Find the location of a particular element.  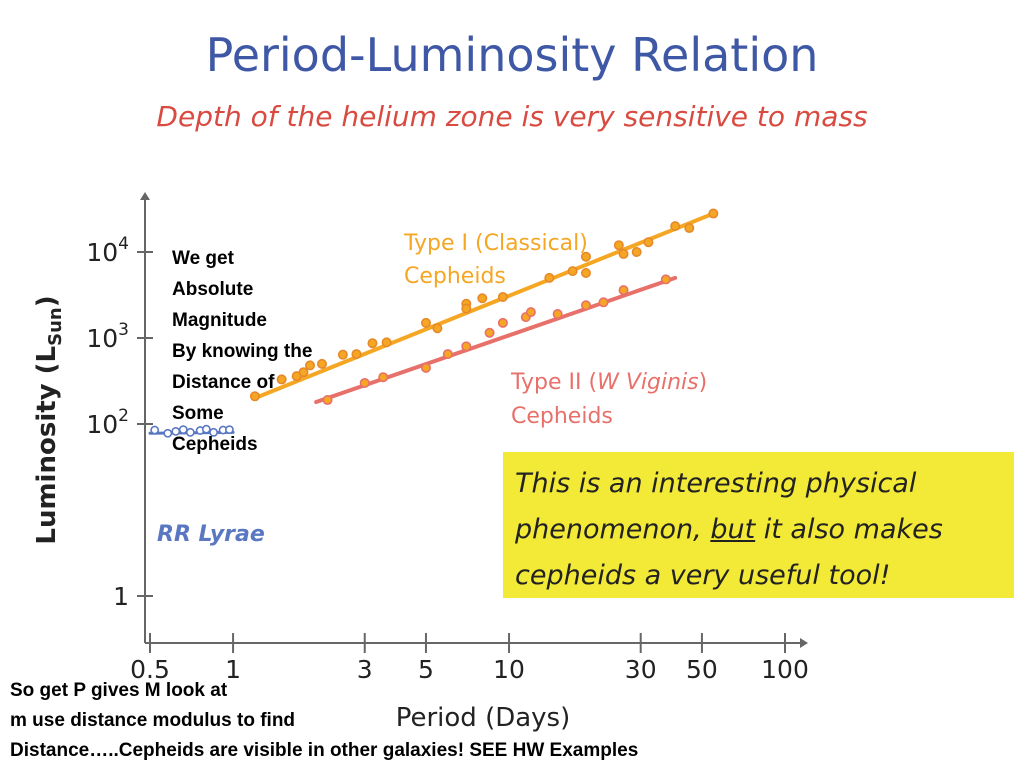

y-tick-label: 10³ is located at coordinates (107, 336).